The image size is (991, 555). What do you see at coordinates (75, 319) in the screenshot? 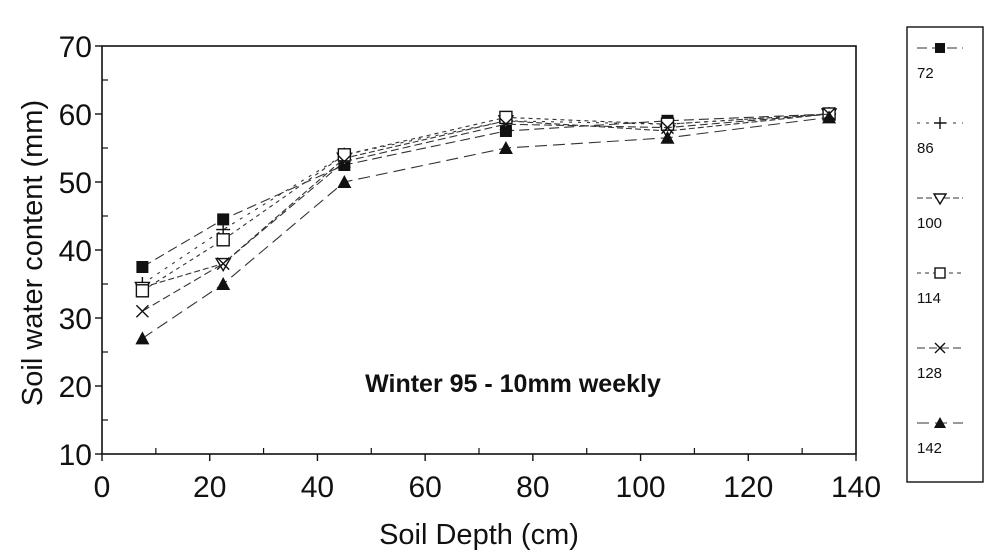
I see `y-tick-label: 30` at bounding box center [75, 319].